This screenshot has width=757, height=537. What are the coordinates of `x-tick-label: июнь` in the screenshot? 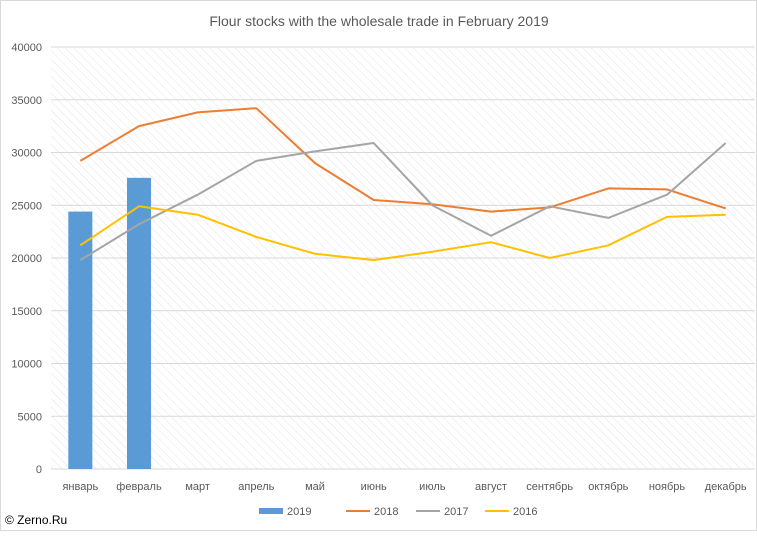 It's located at (374, 487).